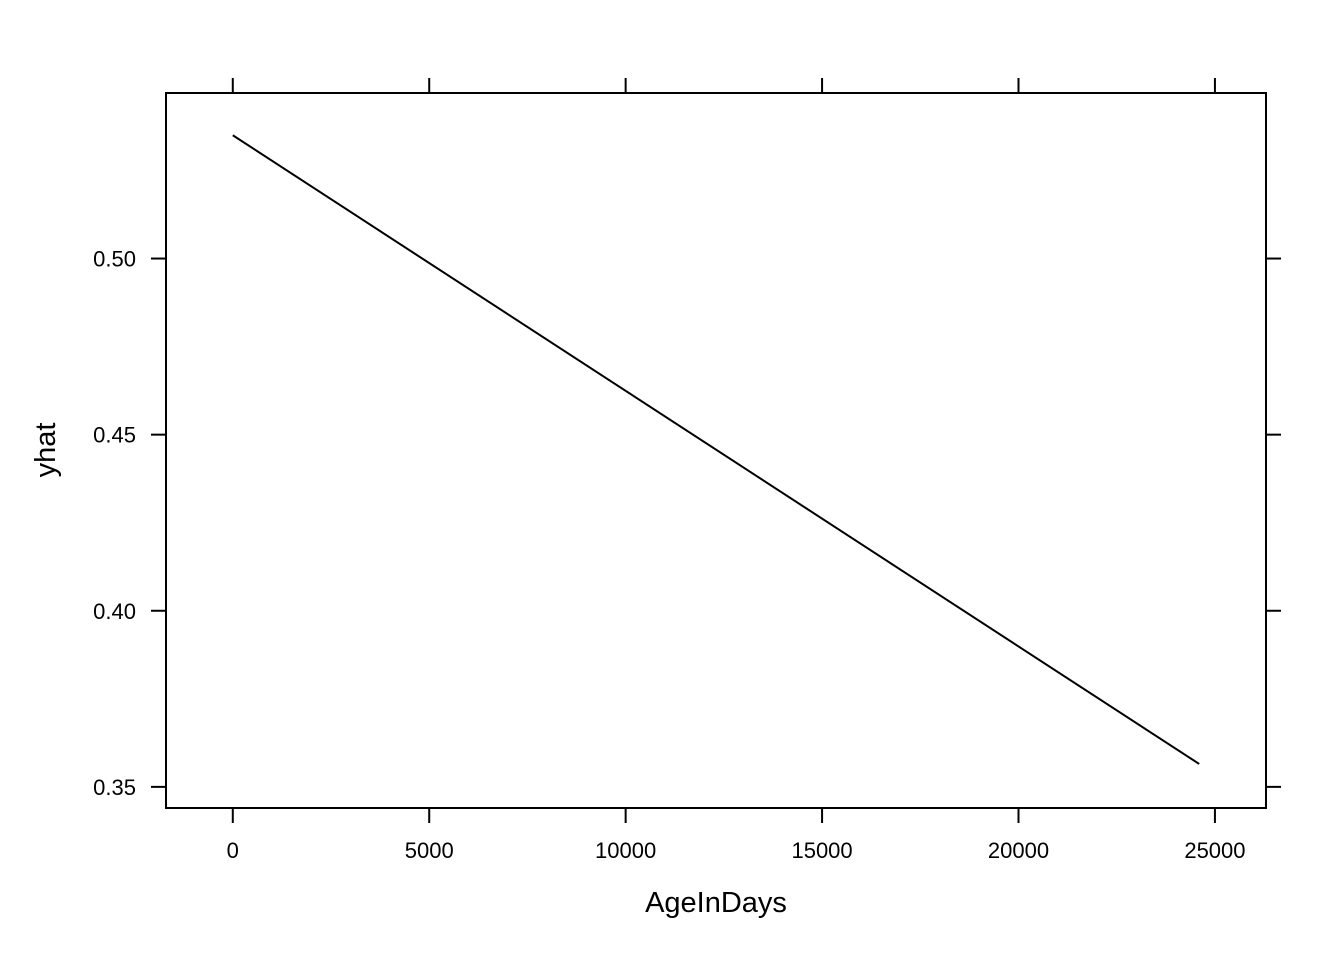 The width and height of the screenshot is (1344, 960). What do you see at coordinates (114, 611) in the screenshot?
I see `y-tick-label-1: 0.40` at bounding box center [114, 611].